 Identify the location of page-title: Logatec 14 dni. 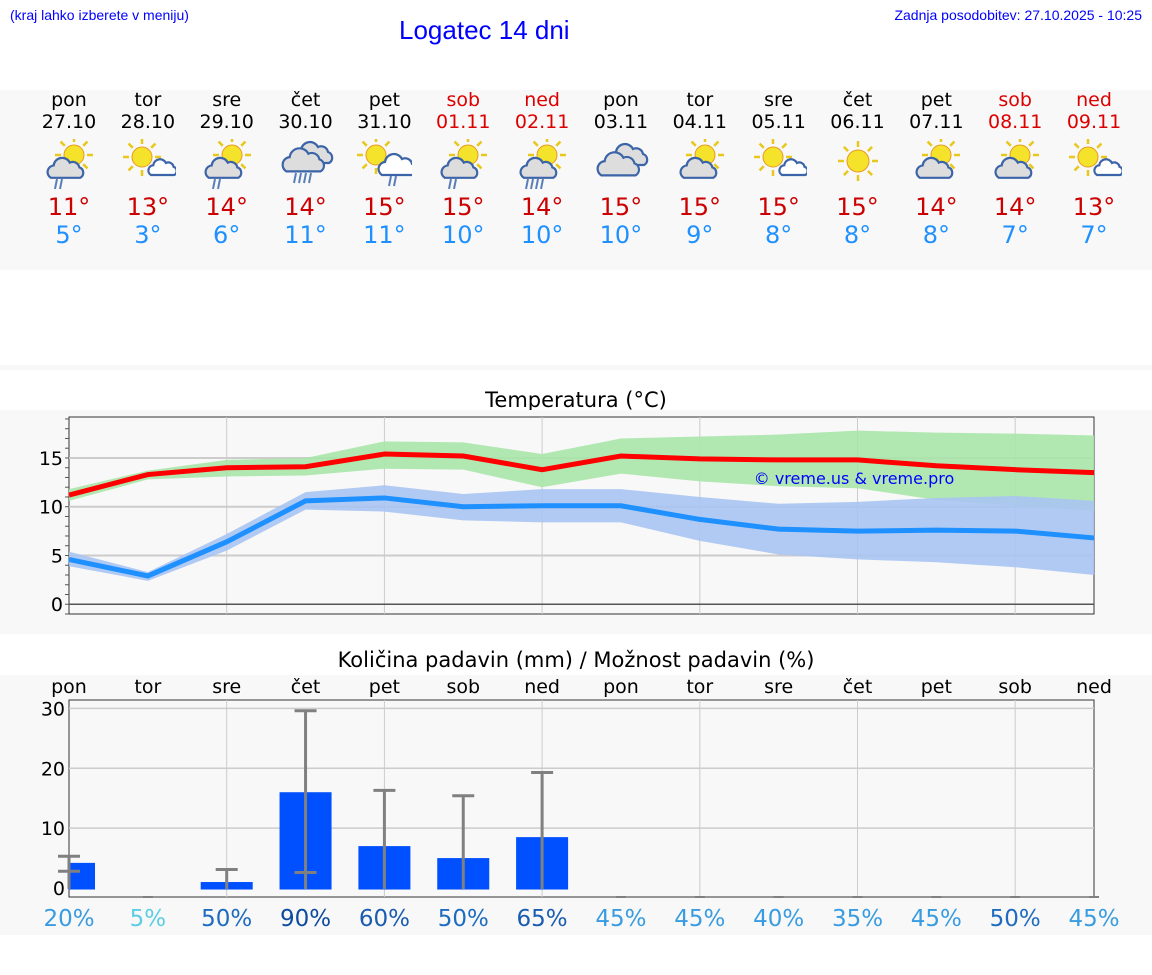
(484, 30).